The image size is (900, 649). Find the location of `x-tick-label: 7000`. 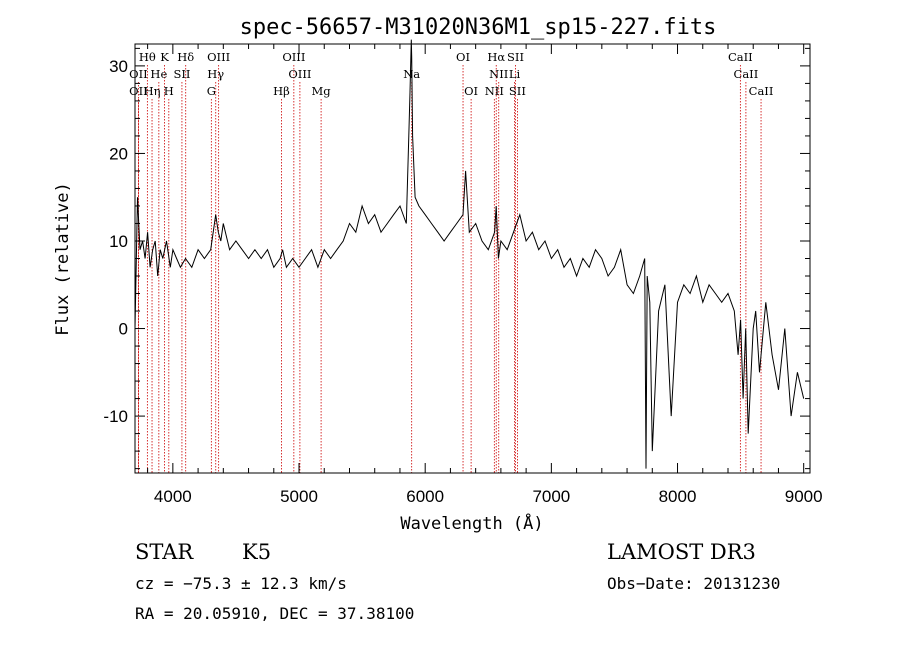

x-tick-label: 7000 is located at coordinates (551, 496).